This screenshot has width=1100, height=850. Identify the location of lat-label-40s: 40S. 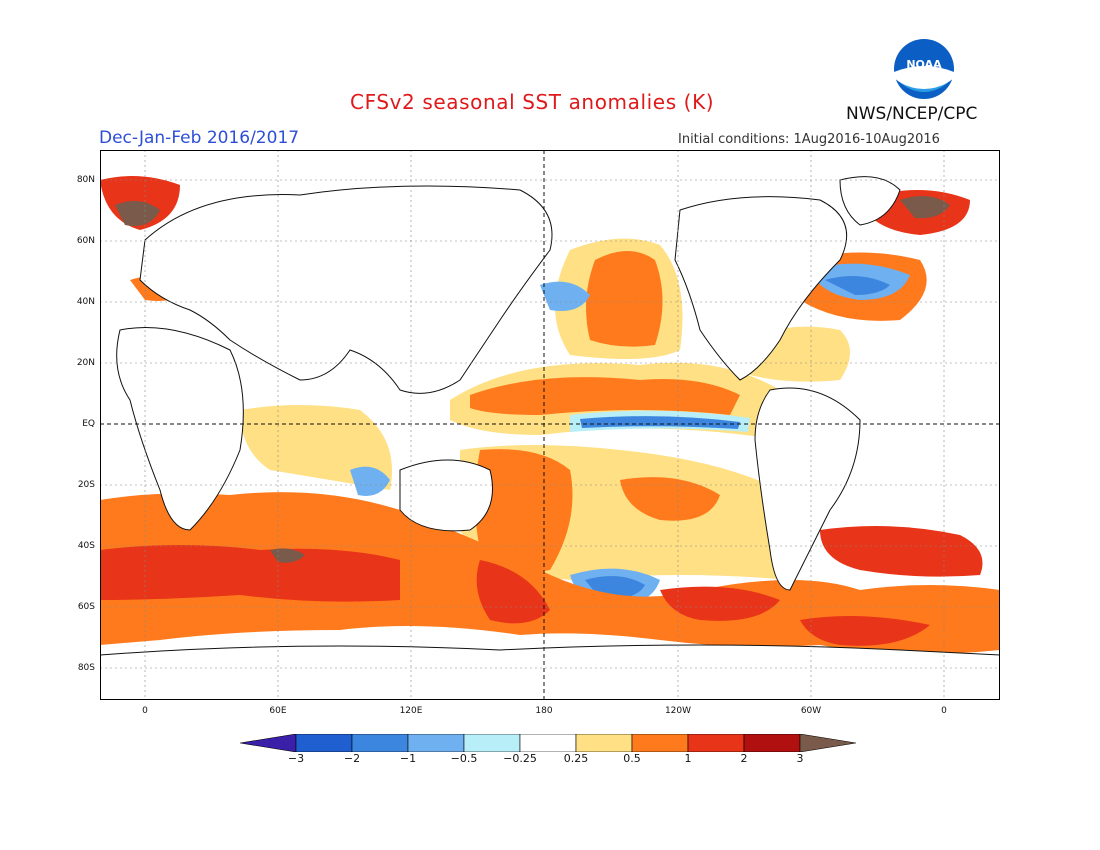
(86, 546).